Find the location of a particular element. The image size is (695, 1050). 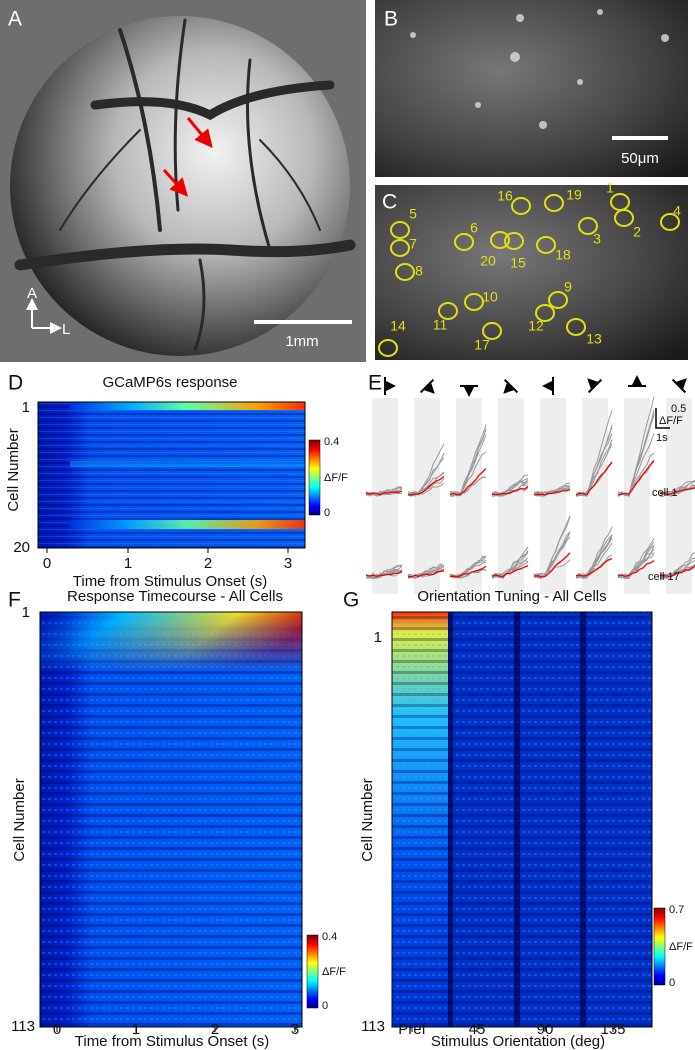

x-ticks: Pref 45 90 135 is located at coordinates (511, 1029).